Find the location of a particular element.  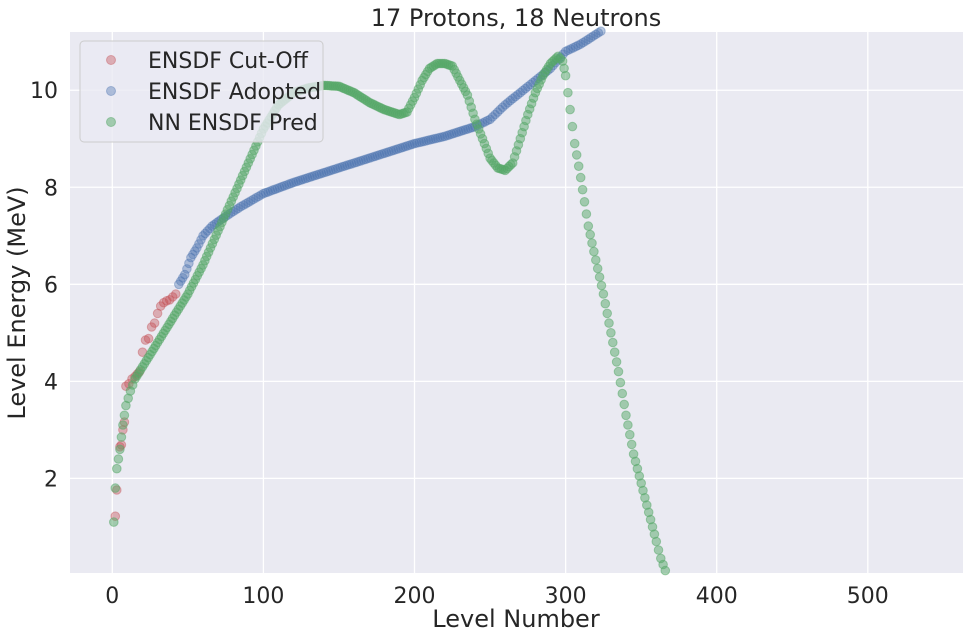

legend-label-ensdf-cutoff: ENSDF Cut-Off is located at coordinates (228, 61).